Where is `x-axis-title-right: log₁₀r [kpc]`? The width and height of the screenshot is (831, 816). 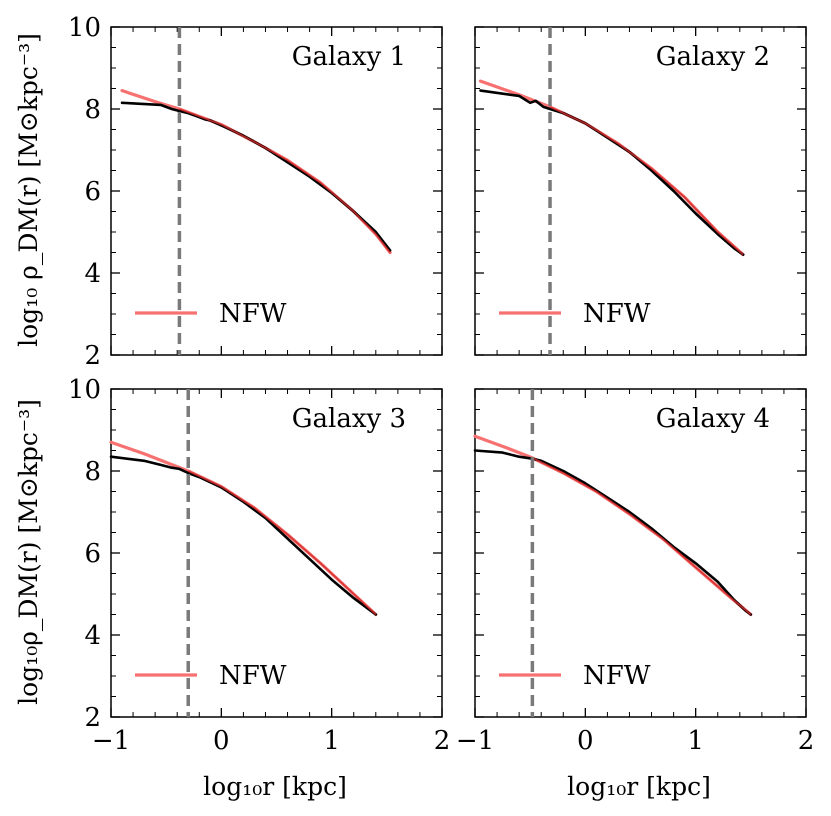
x-axis-title-right: log₁₀r [kpc] is located at coordinates (639, 786).